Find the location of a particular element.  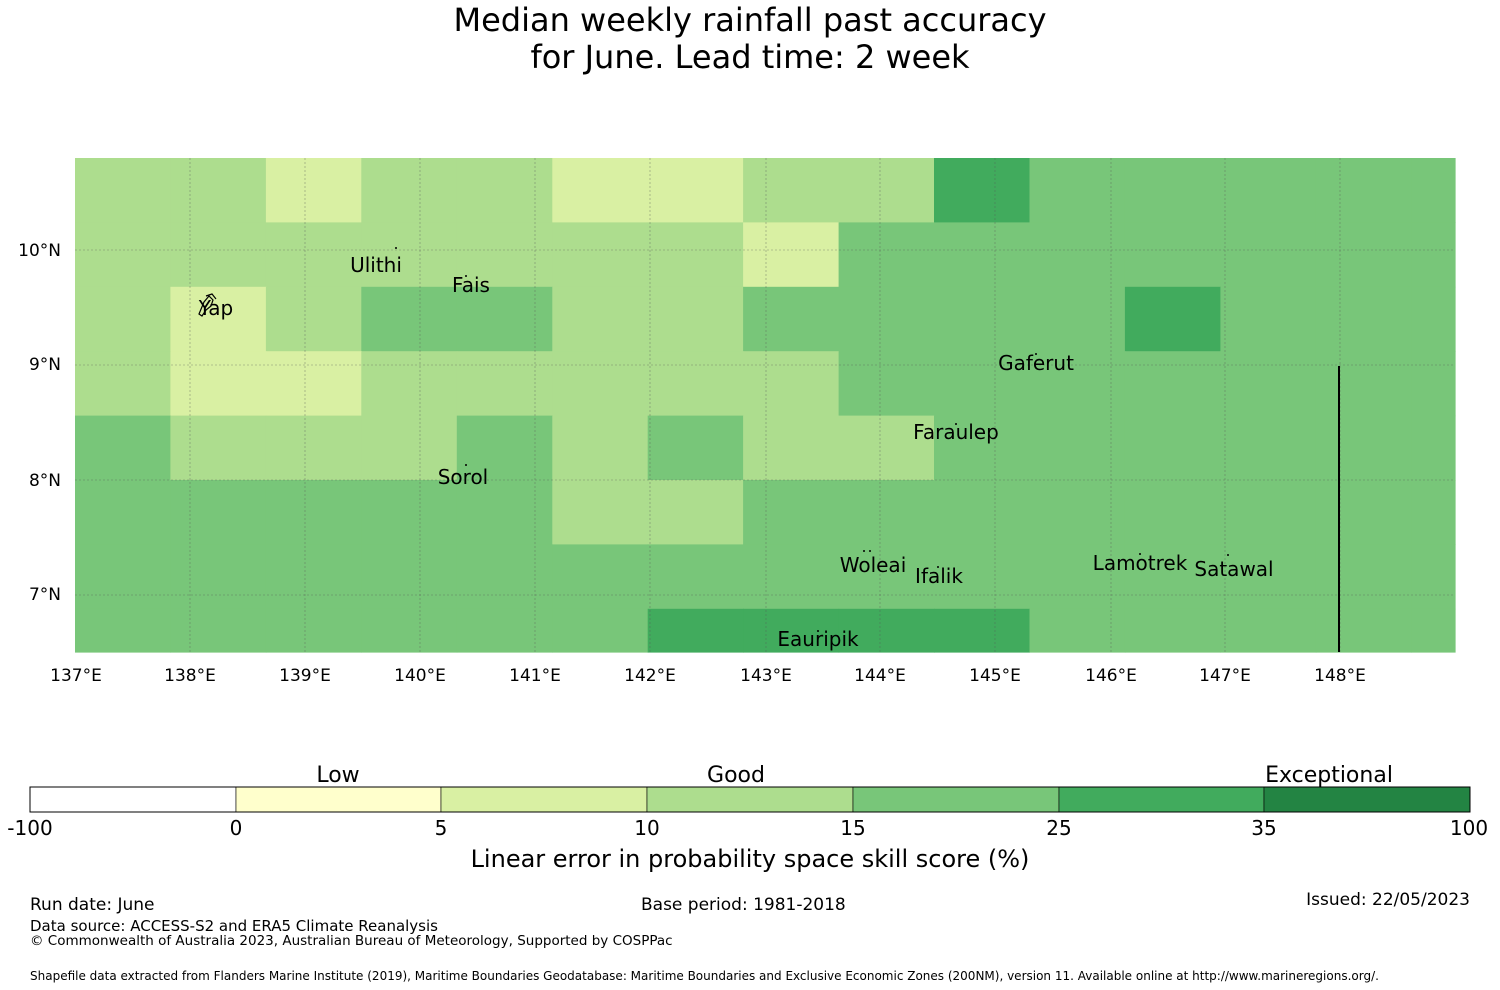

lon-tick-label: 137°E is located at coordinates (76, 676).